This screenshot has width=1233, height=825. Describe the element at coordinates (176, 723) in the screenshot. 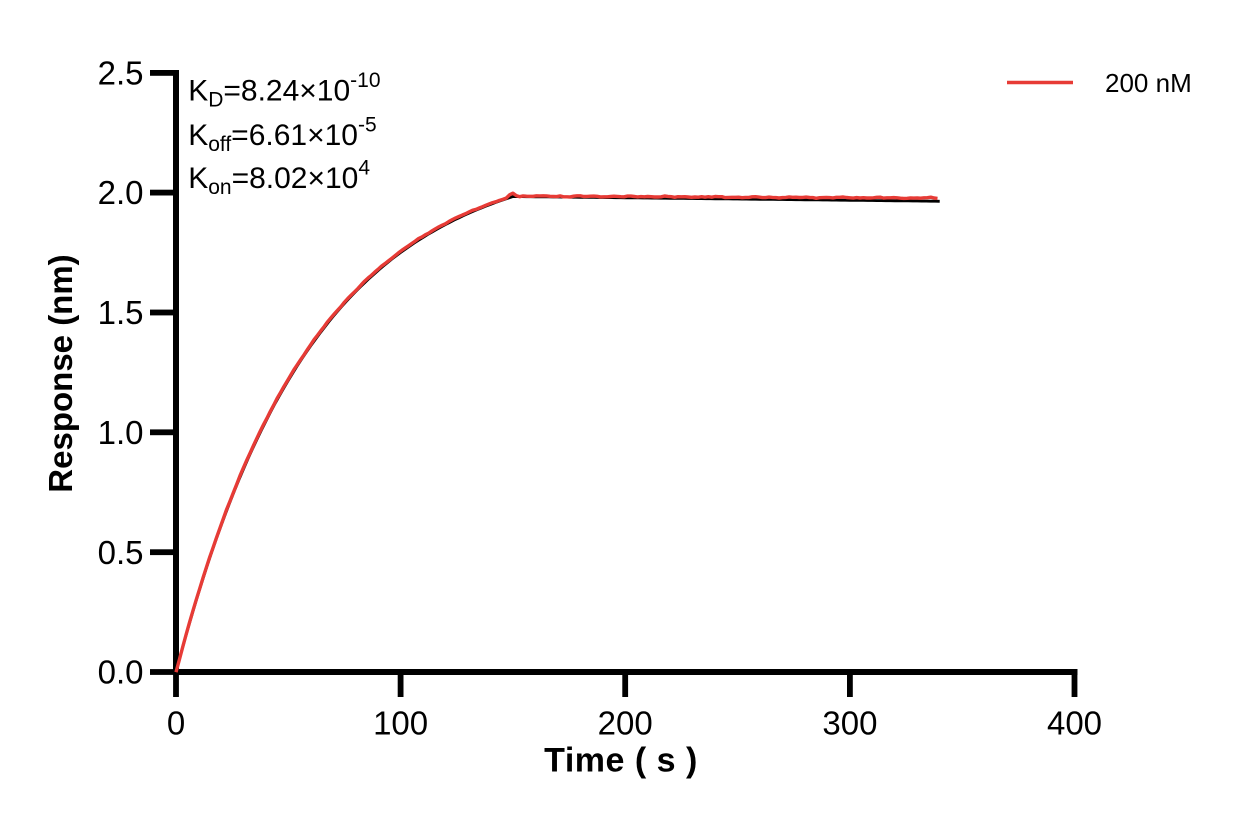

I see `svg-text: 0` at that location.